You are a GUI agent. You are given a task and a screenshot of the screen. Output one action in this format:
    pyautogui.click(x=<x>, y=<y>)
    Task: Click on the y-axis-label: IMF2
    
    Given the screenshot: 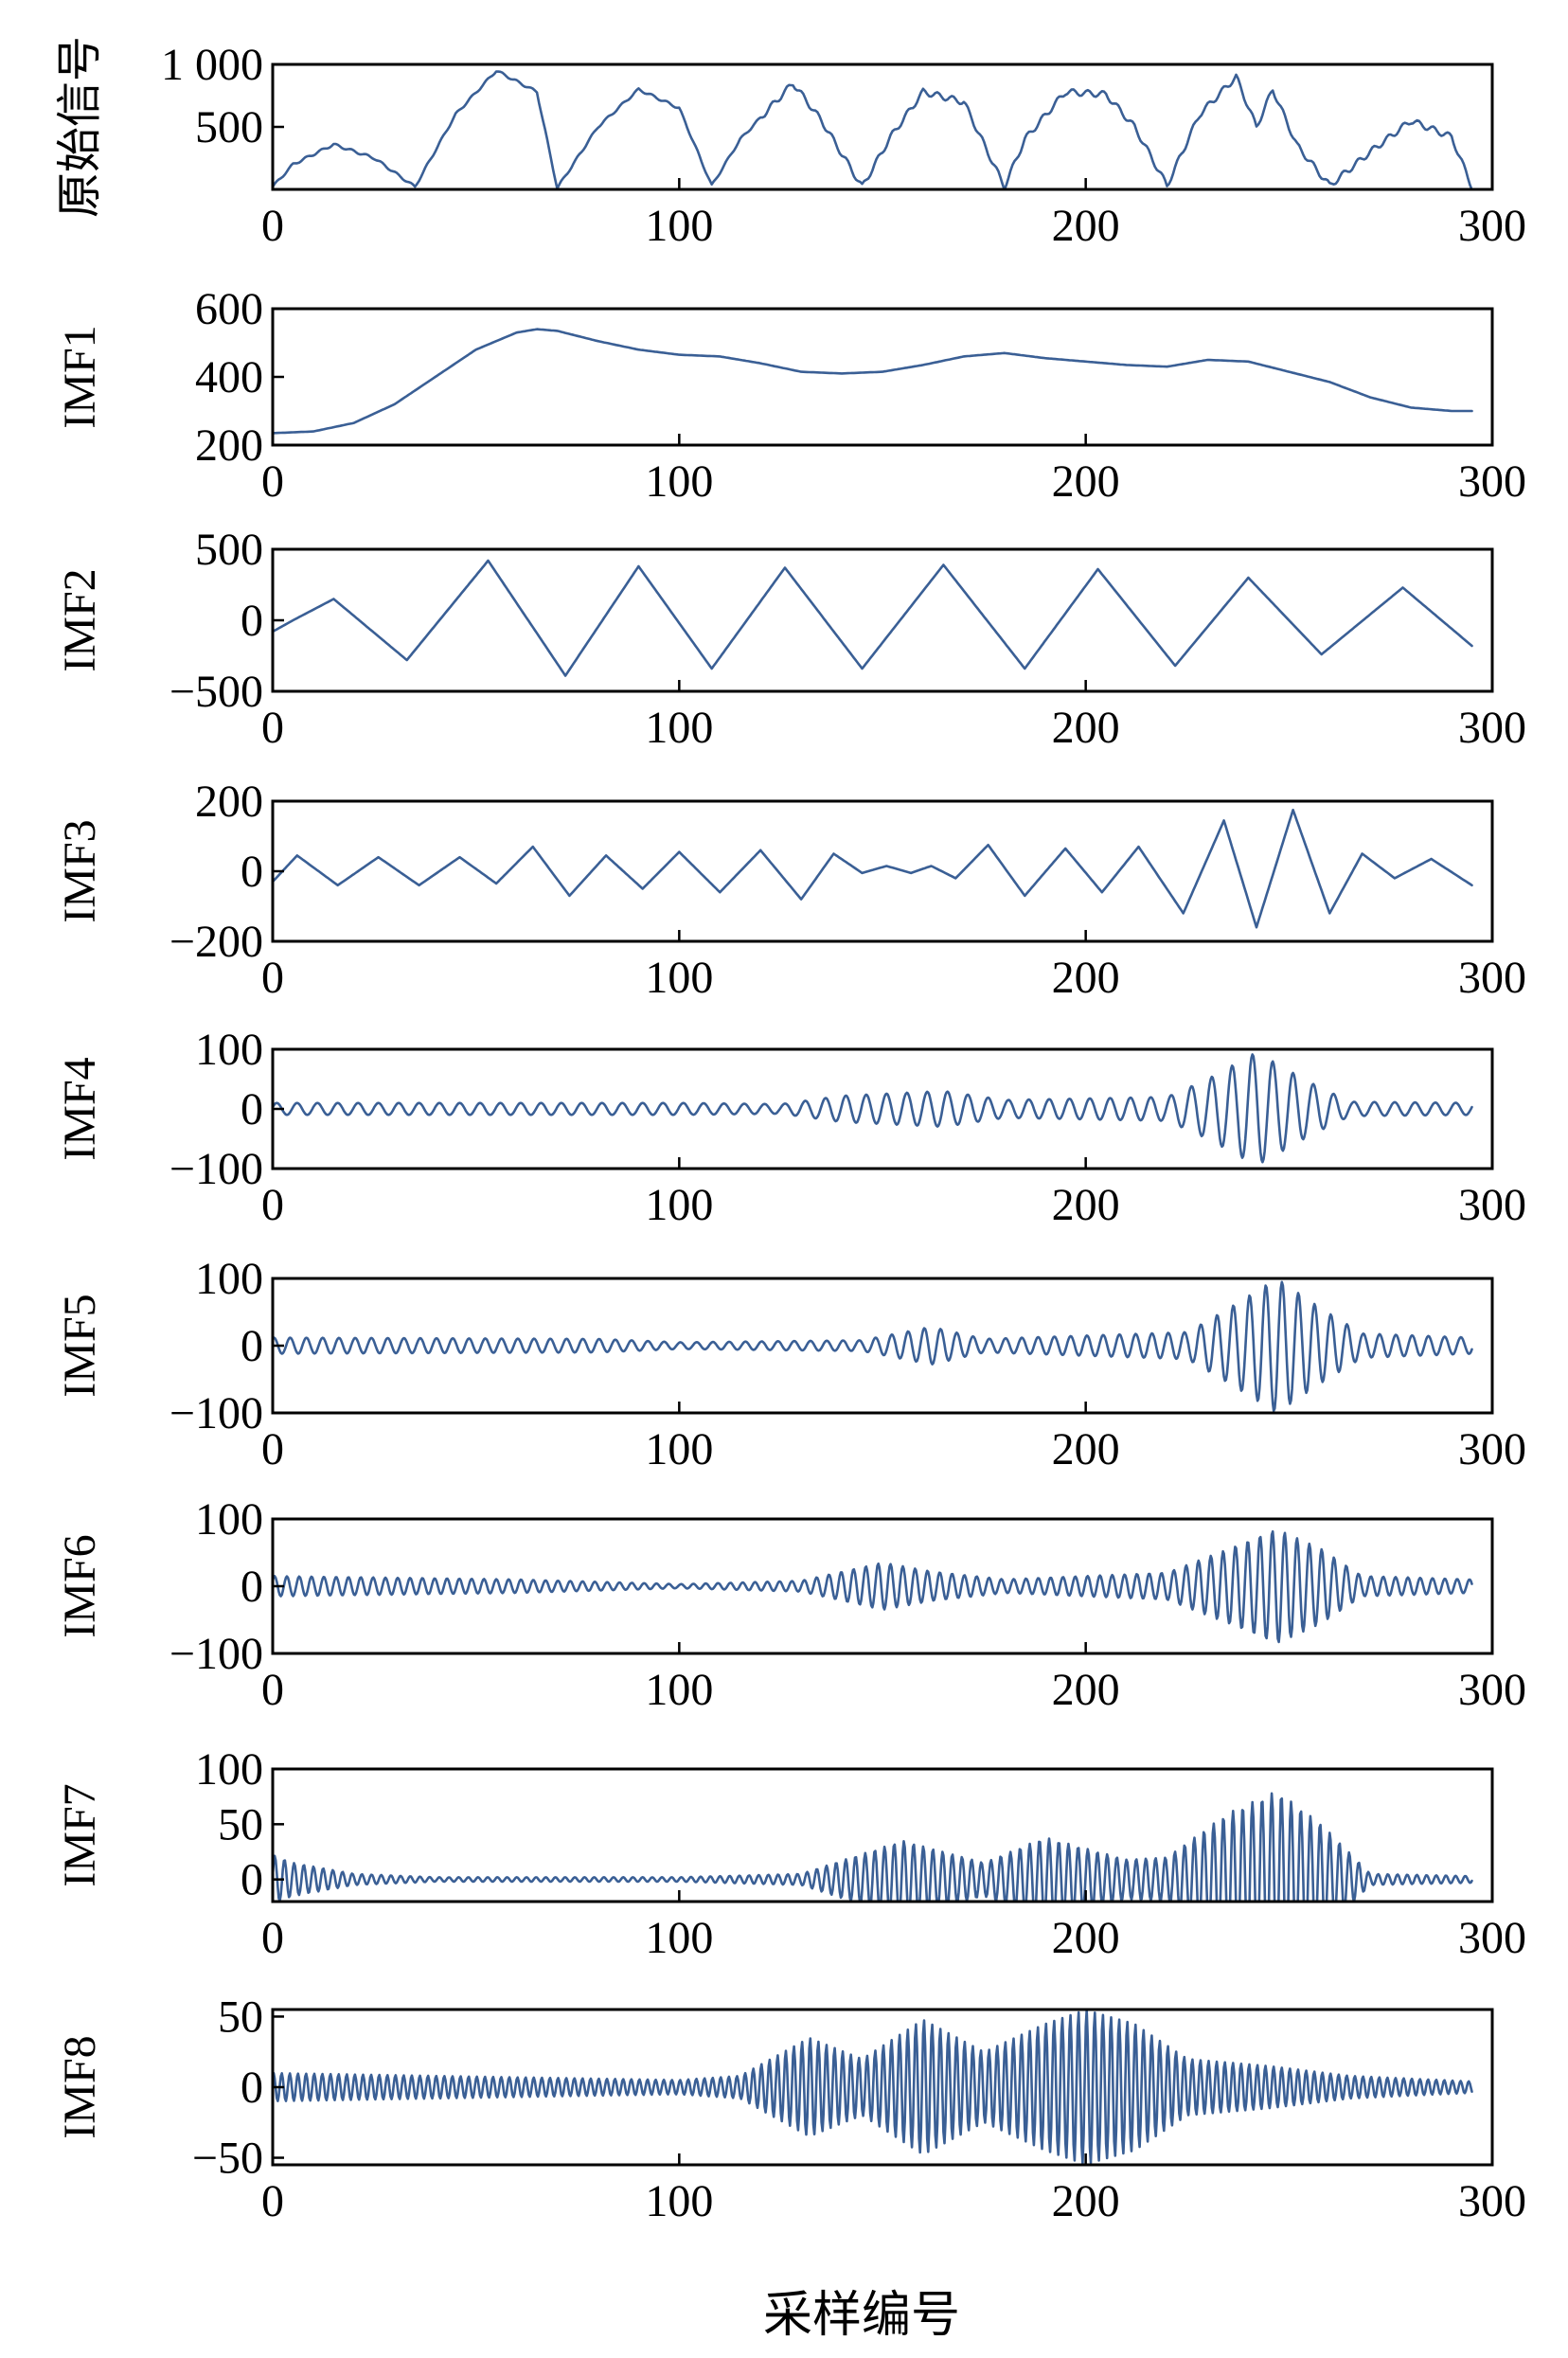 What is the action you would take?
    pyautogui.click(x=80, y=619)
    